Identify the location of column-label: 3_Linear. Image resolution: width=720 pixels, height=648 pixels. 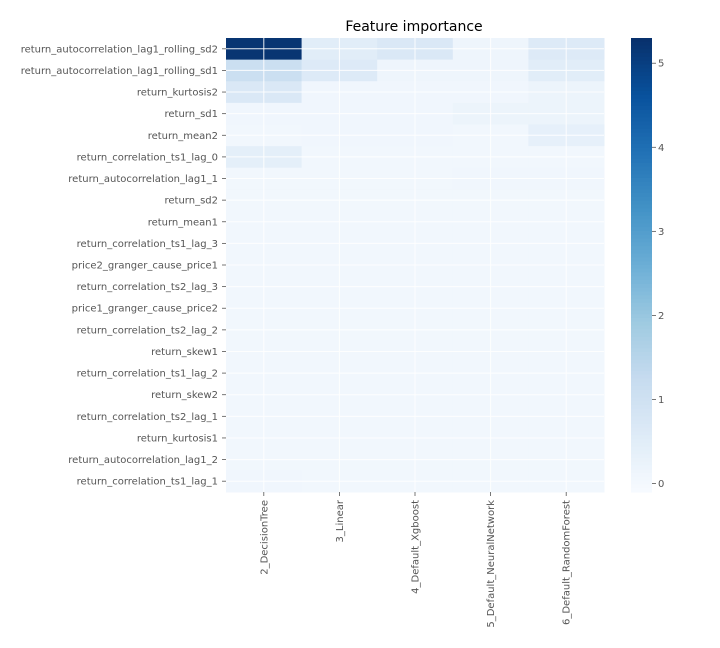
(340, 520).